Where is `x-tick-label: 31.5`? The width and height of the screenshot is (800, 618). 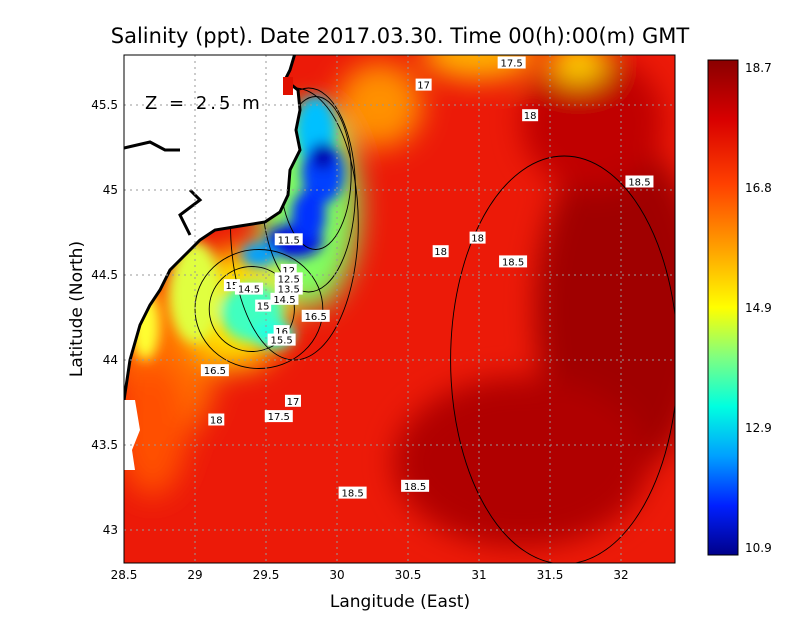 x-tick-label: 31.5 is located at coordinates (550, 575).